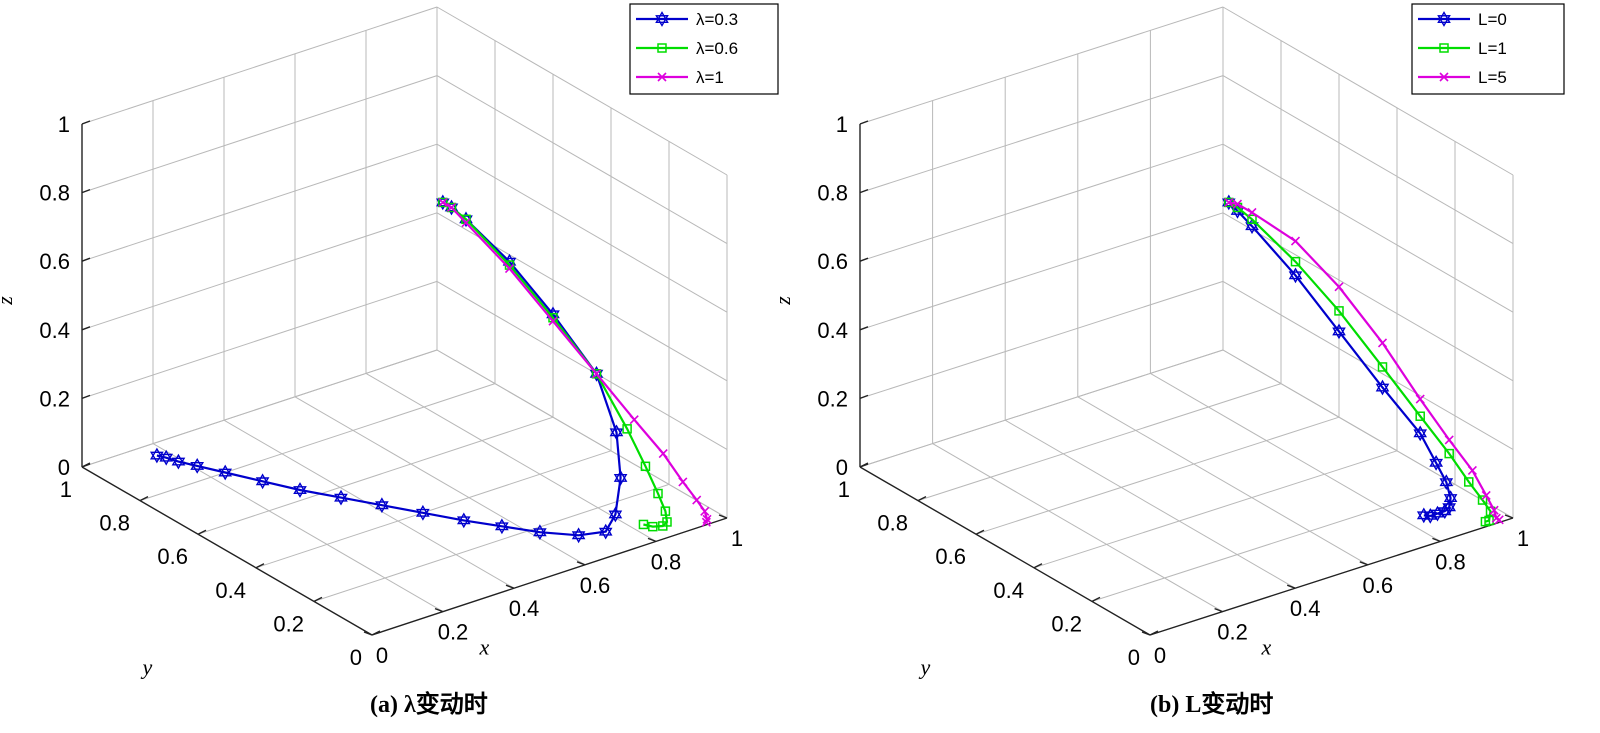 This screenshot has height=733, width=1600. I want to click on y-axis-label: y, so click(925, 667).